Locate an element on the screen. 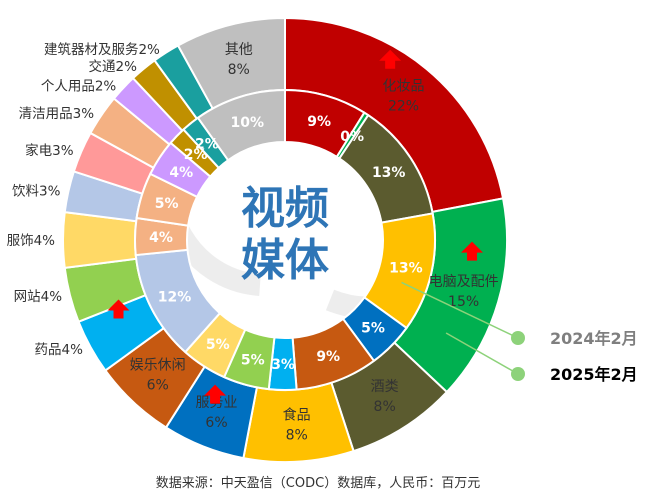  inner-value-label-5: 9% is located at coordinates (328, 357).